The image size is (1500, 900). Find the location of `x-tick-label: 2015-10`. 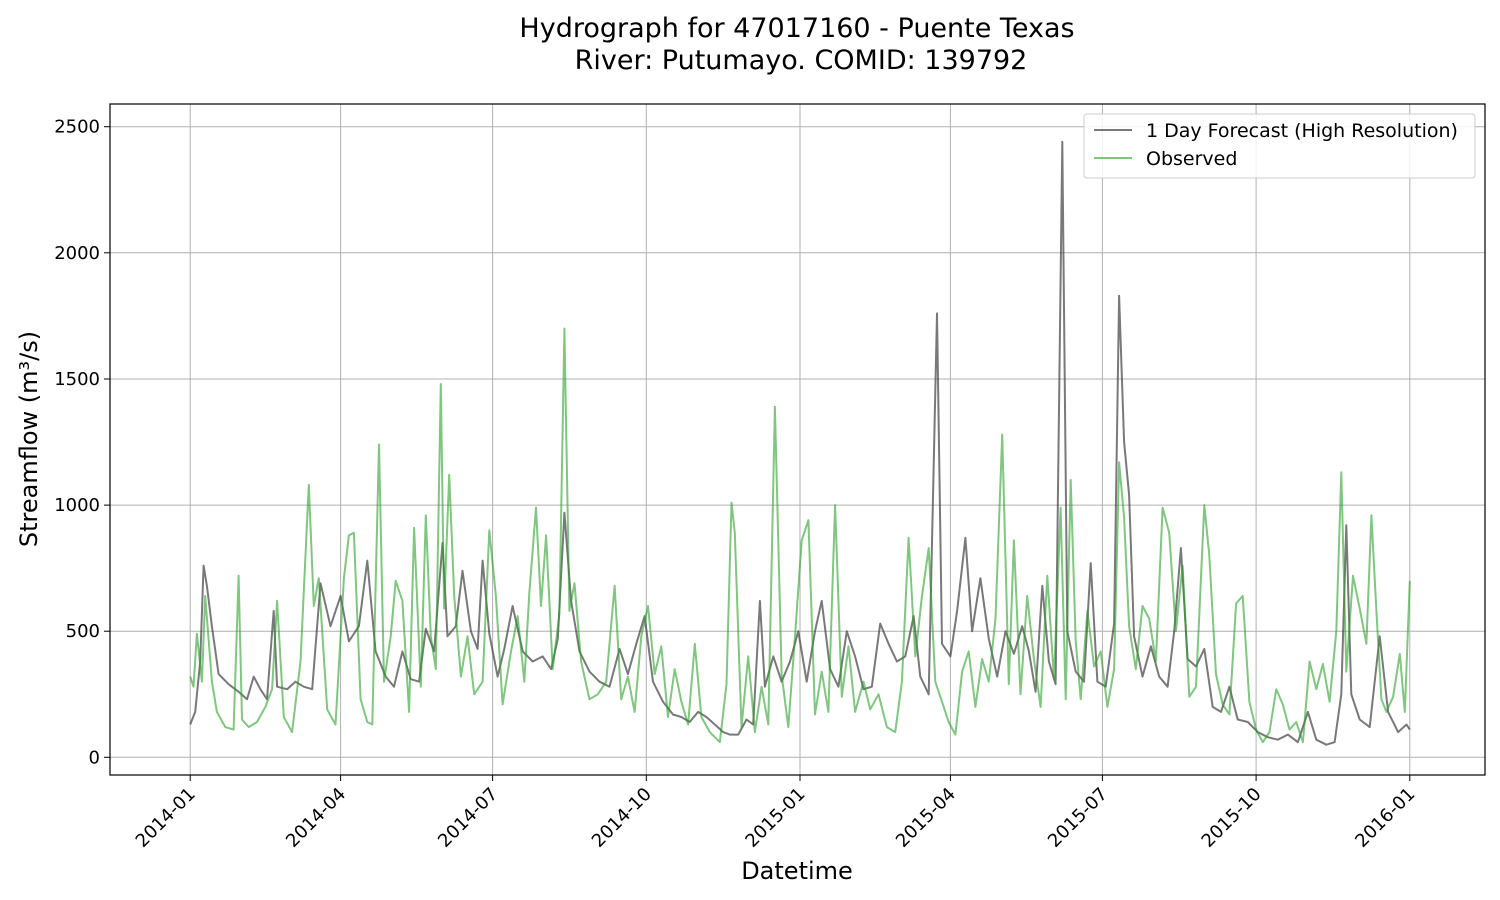

x-tick-label: 2015-10 is located at coordinates (1232, 818).